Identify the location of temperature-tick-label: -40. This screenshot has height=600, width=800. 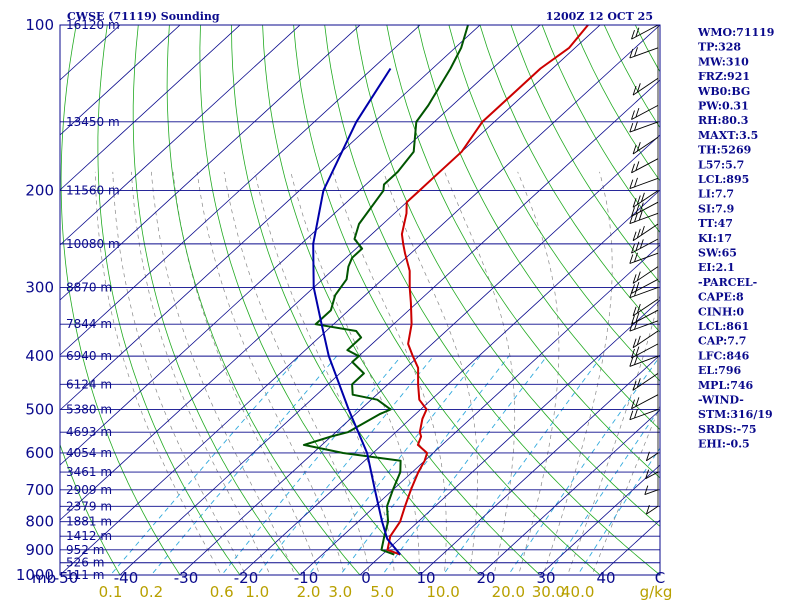
(126, 578).